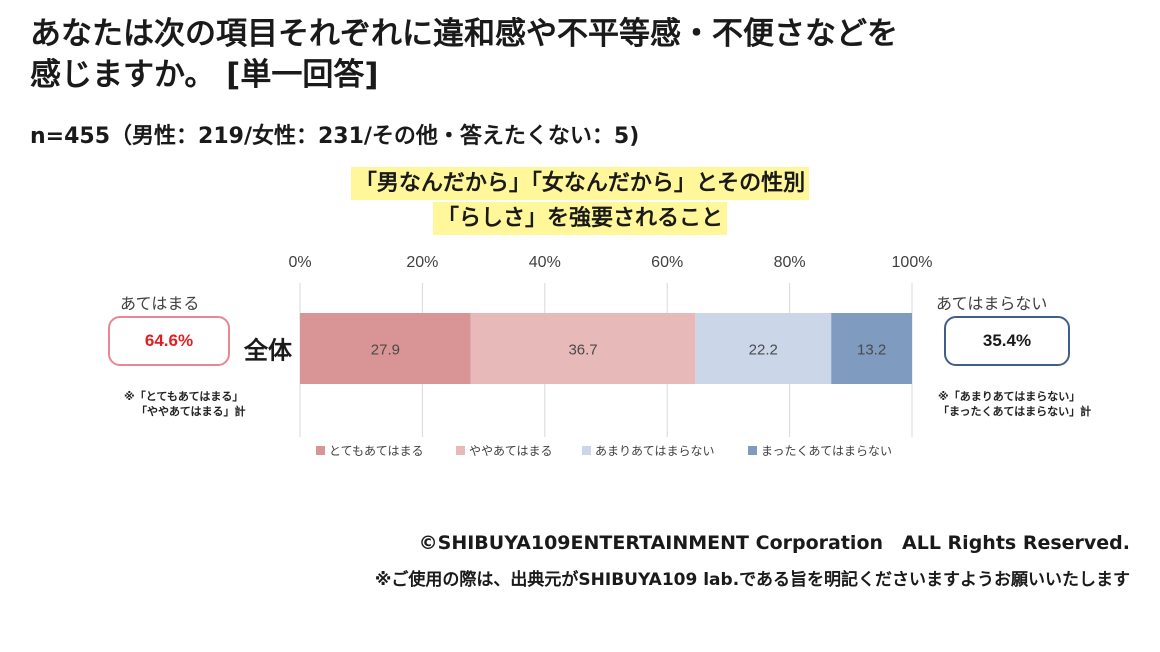 The height and width of the screenshot is (652, 1160). What do you see at coordinates (912, 262) in the screenshot?
I see `x-tick-label: 100%` at bounding box center [912, 262].